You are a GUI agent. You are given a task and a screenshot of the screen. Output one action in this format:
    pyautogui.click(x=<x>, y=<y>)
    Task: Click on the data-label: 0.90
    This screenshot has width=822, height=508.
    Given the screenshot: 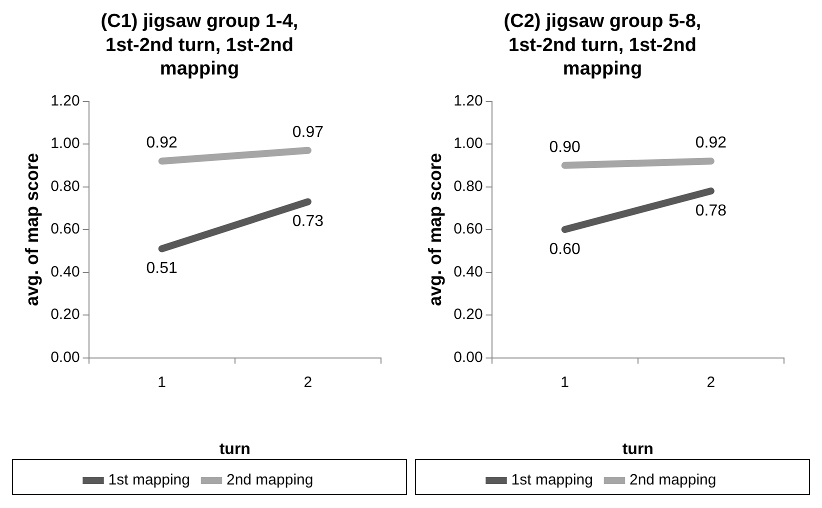 What is the action you would take?
    pyautogui.click(x=565, y=147)
    